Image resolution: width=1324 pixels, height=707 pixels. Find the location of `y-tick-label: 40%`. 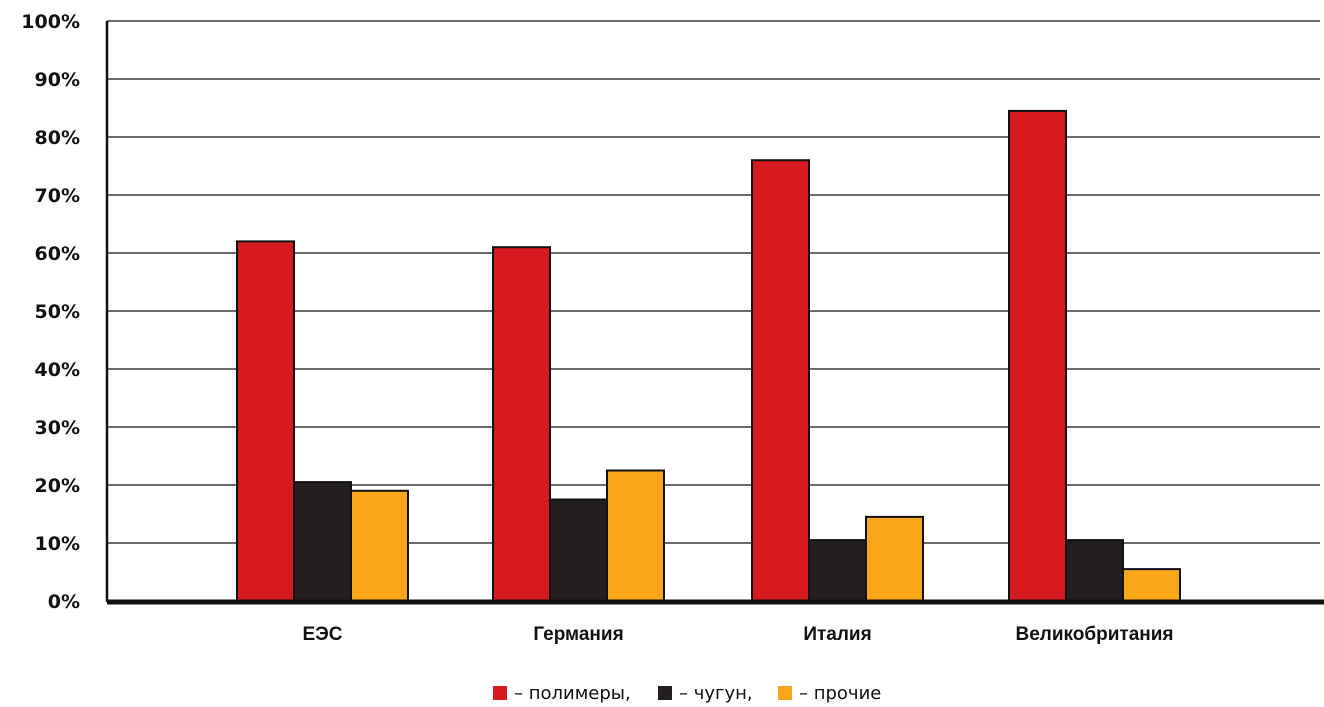

y-tick-label: 40% is located at coordinates (57, 370).